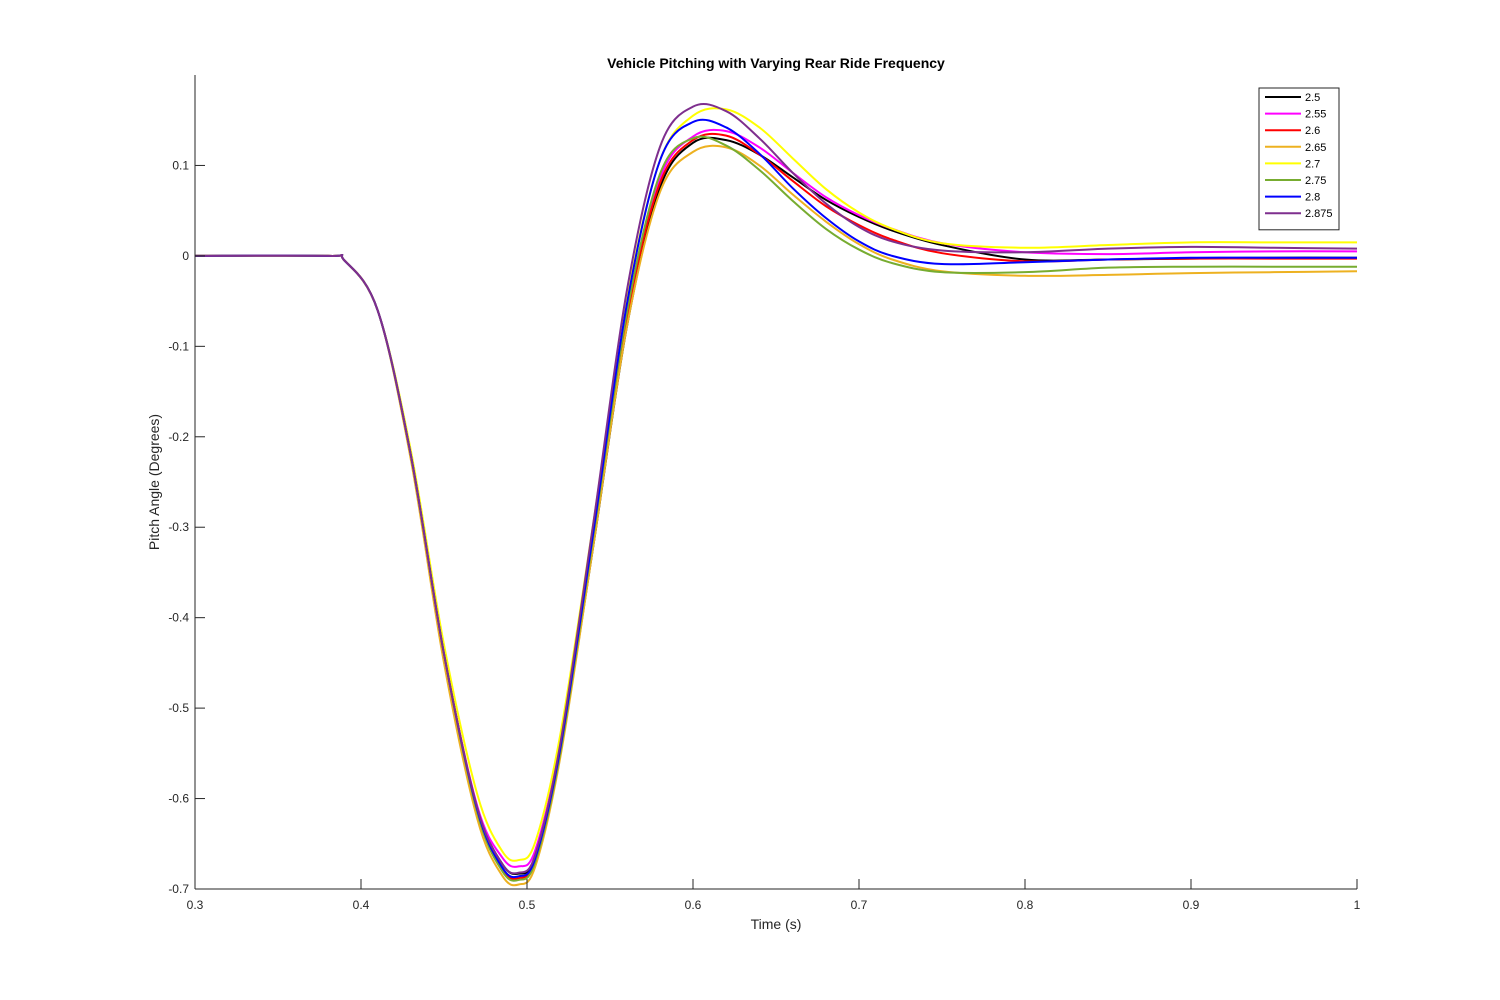  I want to click on legend-label: 2.5, so click(1312, 98).